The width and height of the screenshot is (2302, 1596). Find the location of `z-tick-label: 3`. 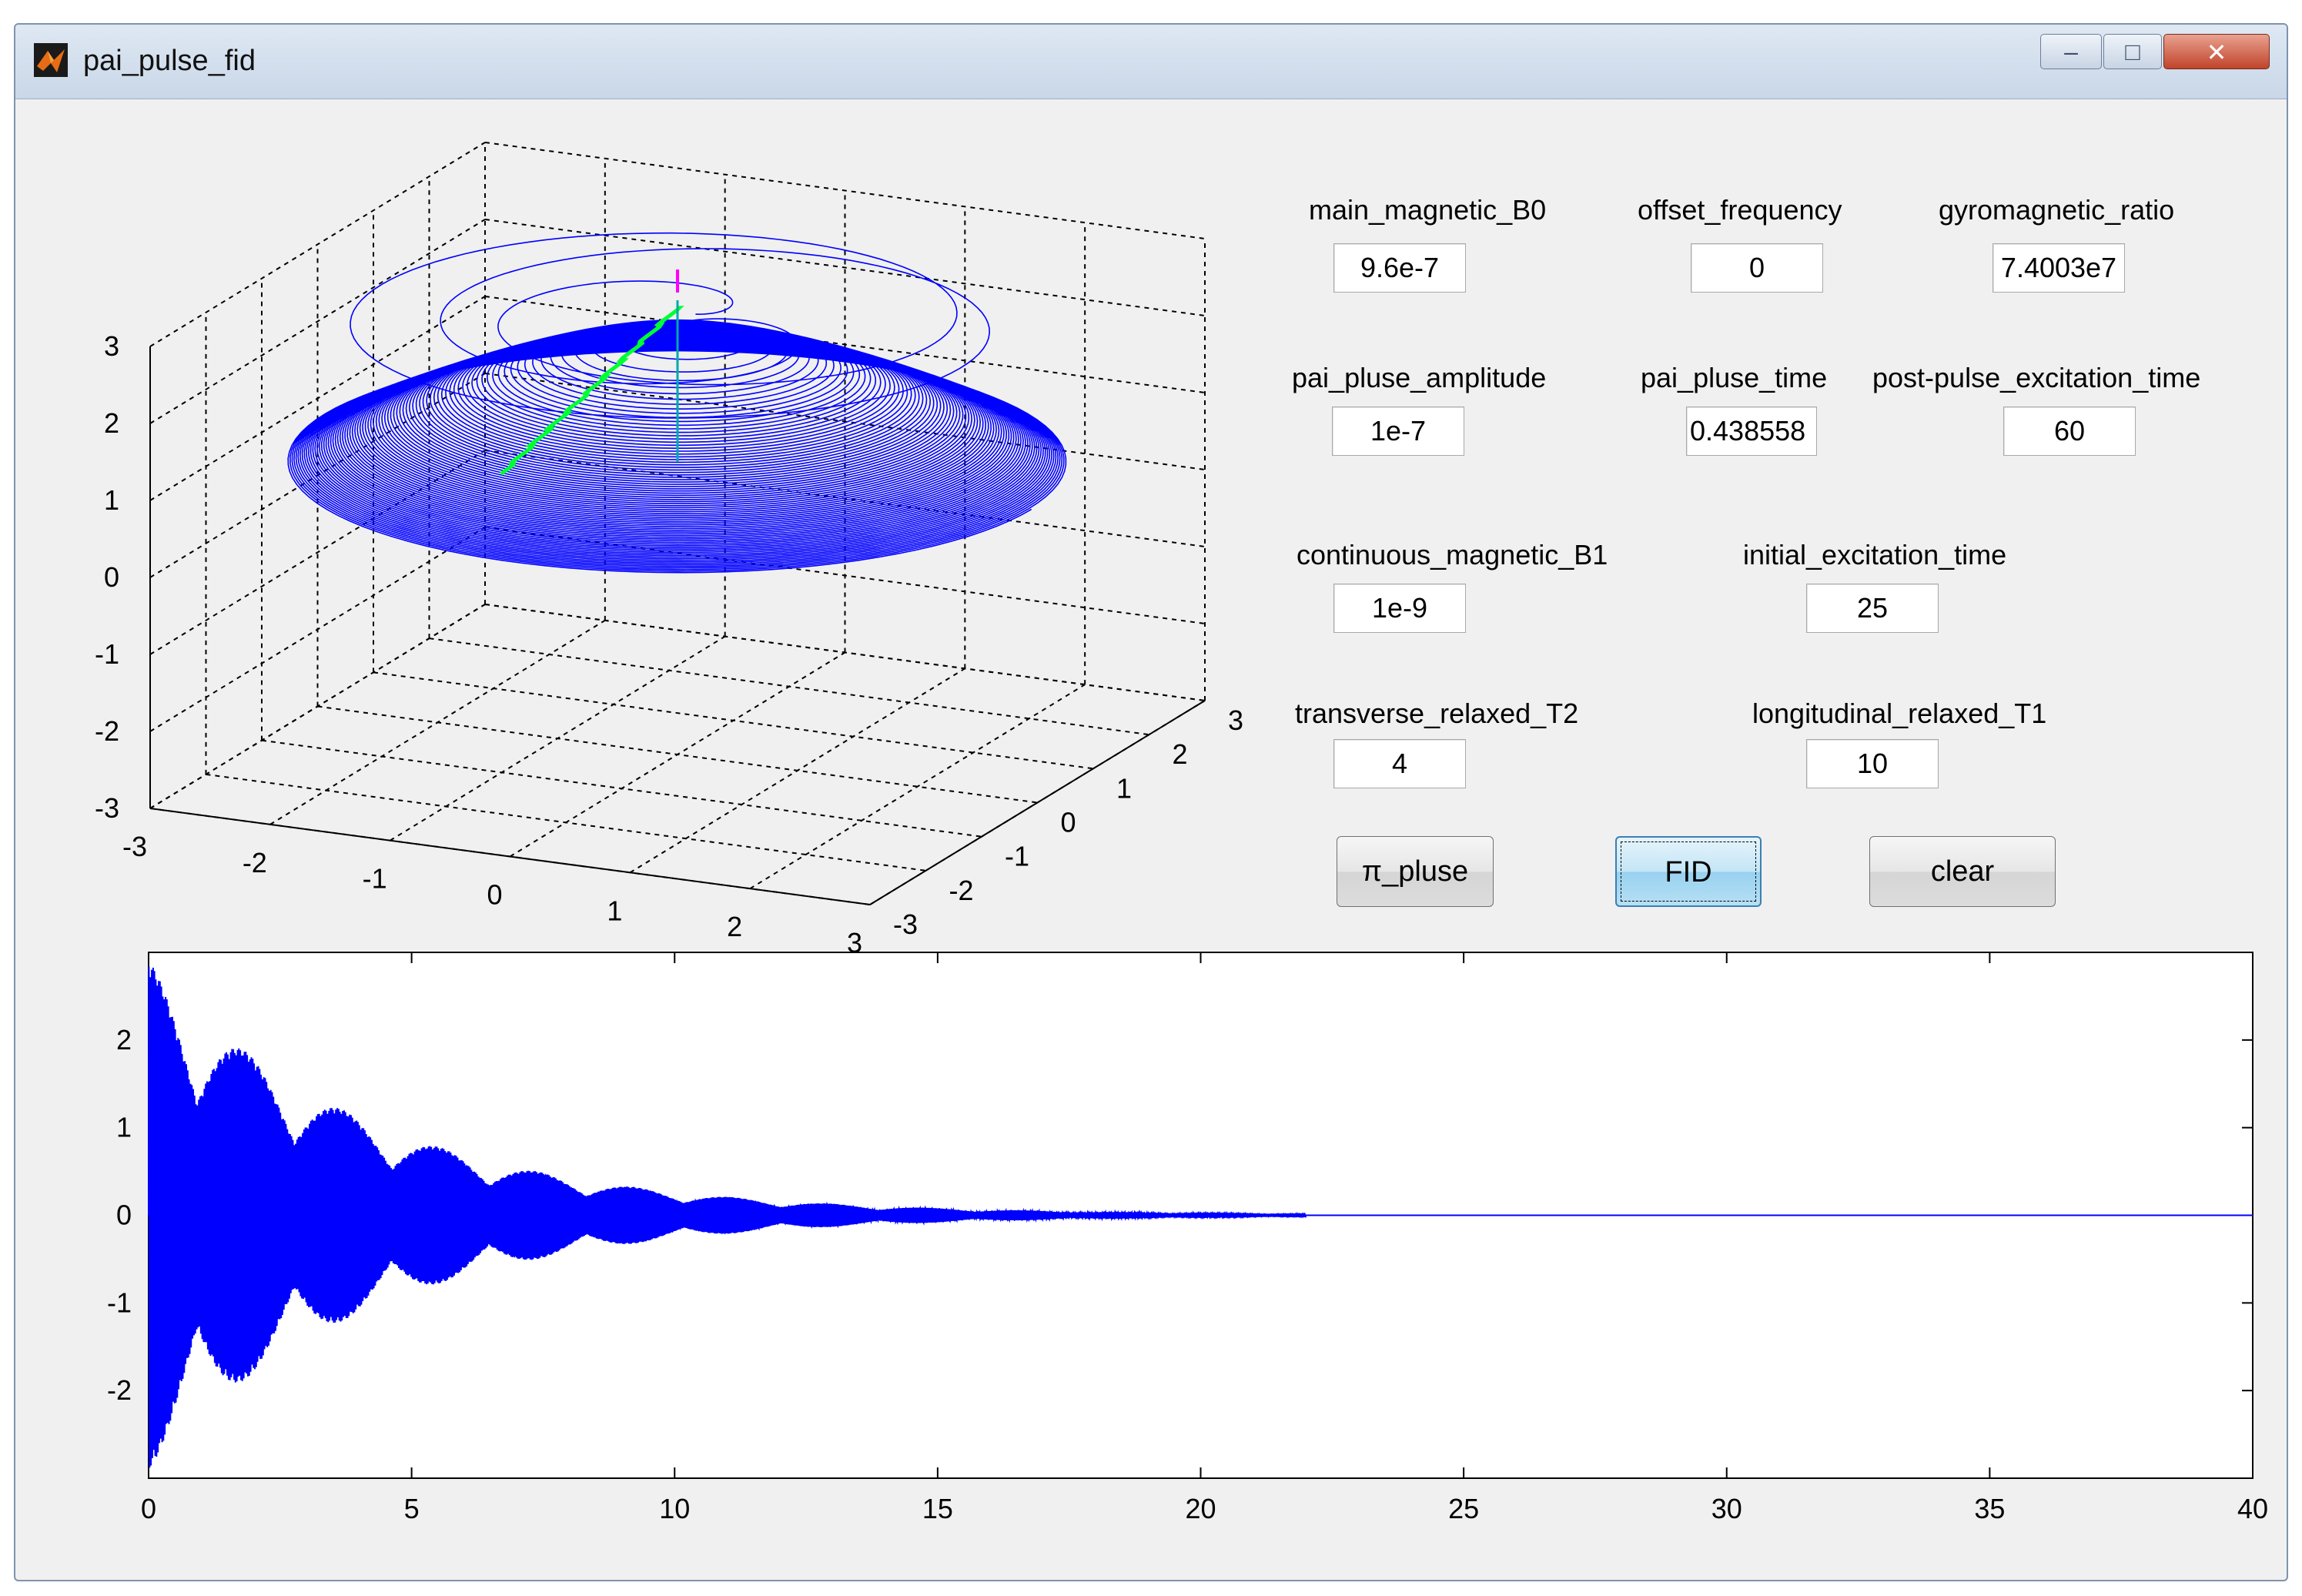

z-tick-label: 3 is located at coordinates (111, 346).